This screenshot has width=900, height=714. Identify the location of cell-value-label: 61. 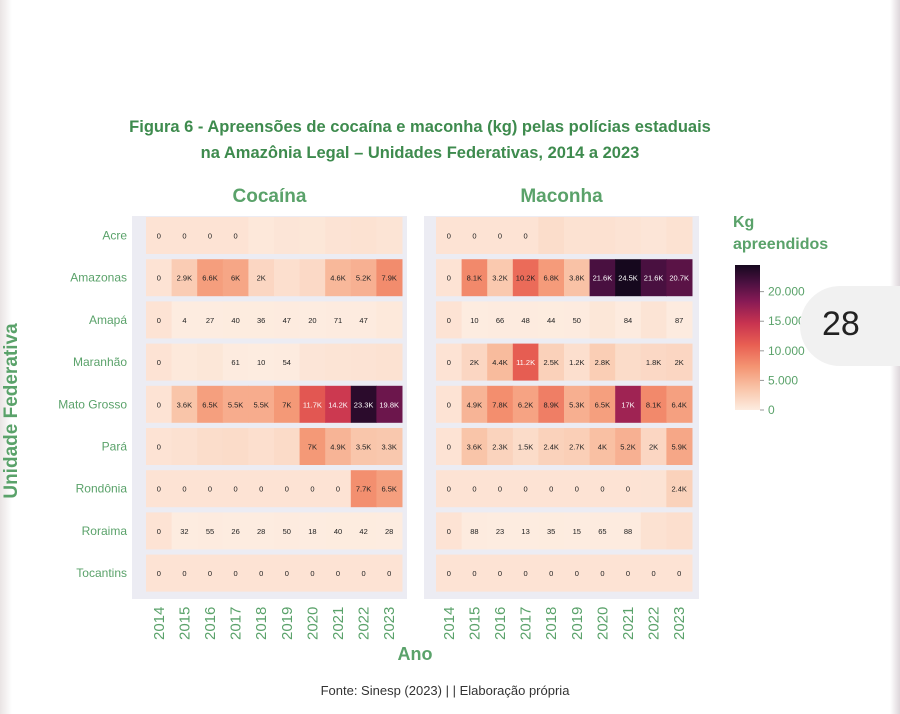
(235, 362).